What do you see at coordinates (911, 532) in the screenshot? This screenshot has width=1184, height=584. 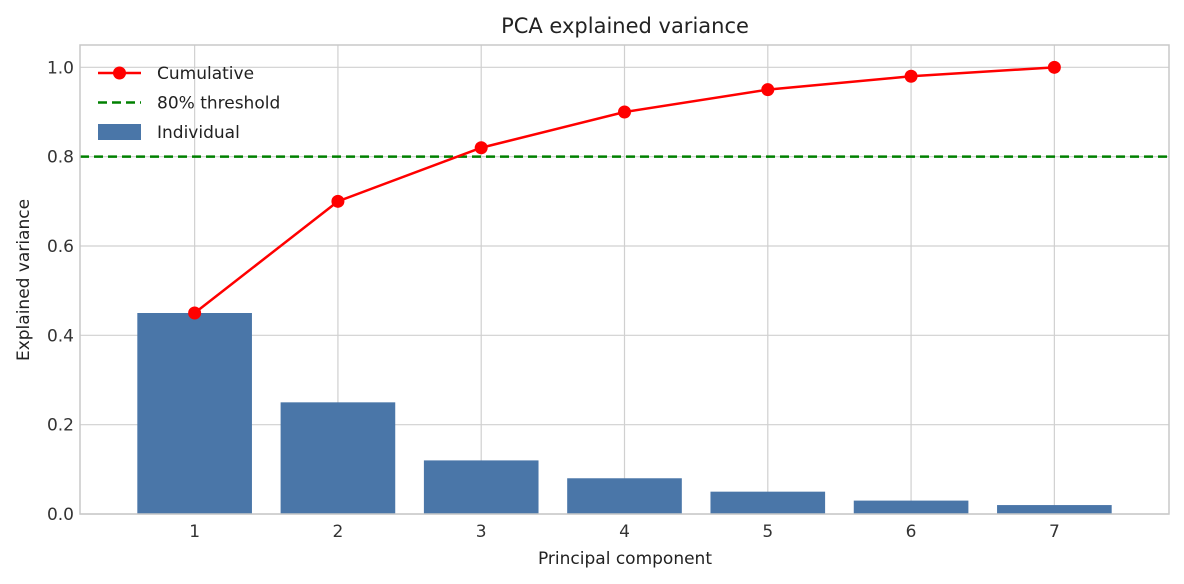 I see `x-tick-label: 6` at bounding box center [911, 532].